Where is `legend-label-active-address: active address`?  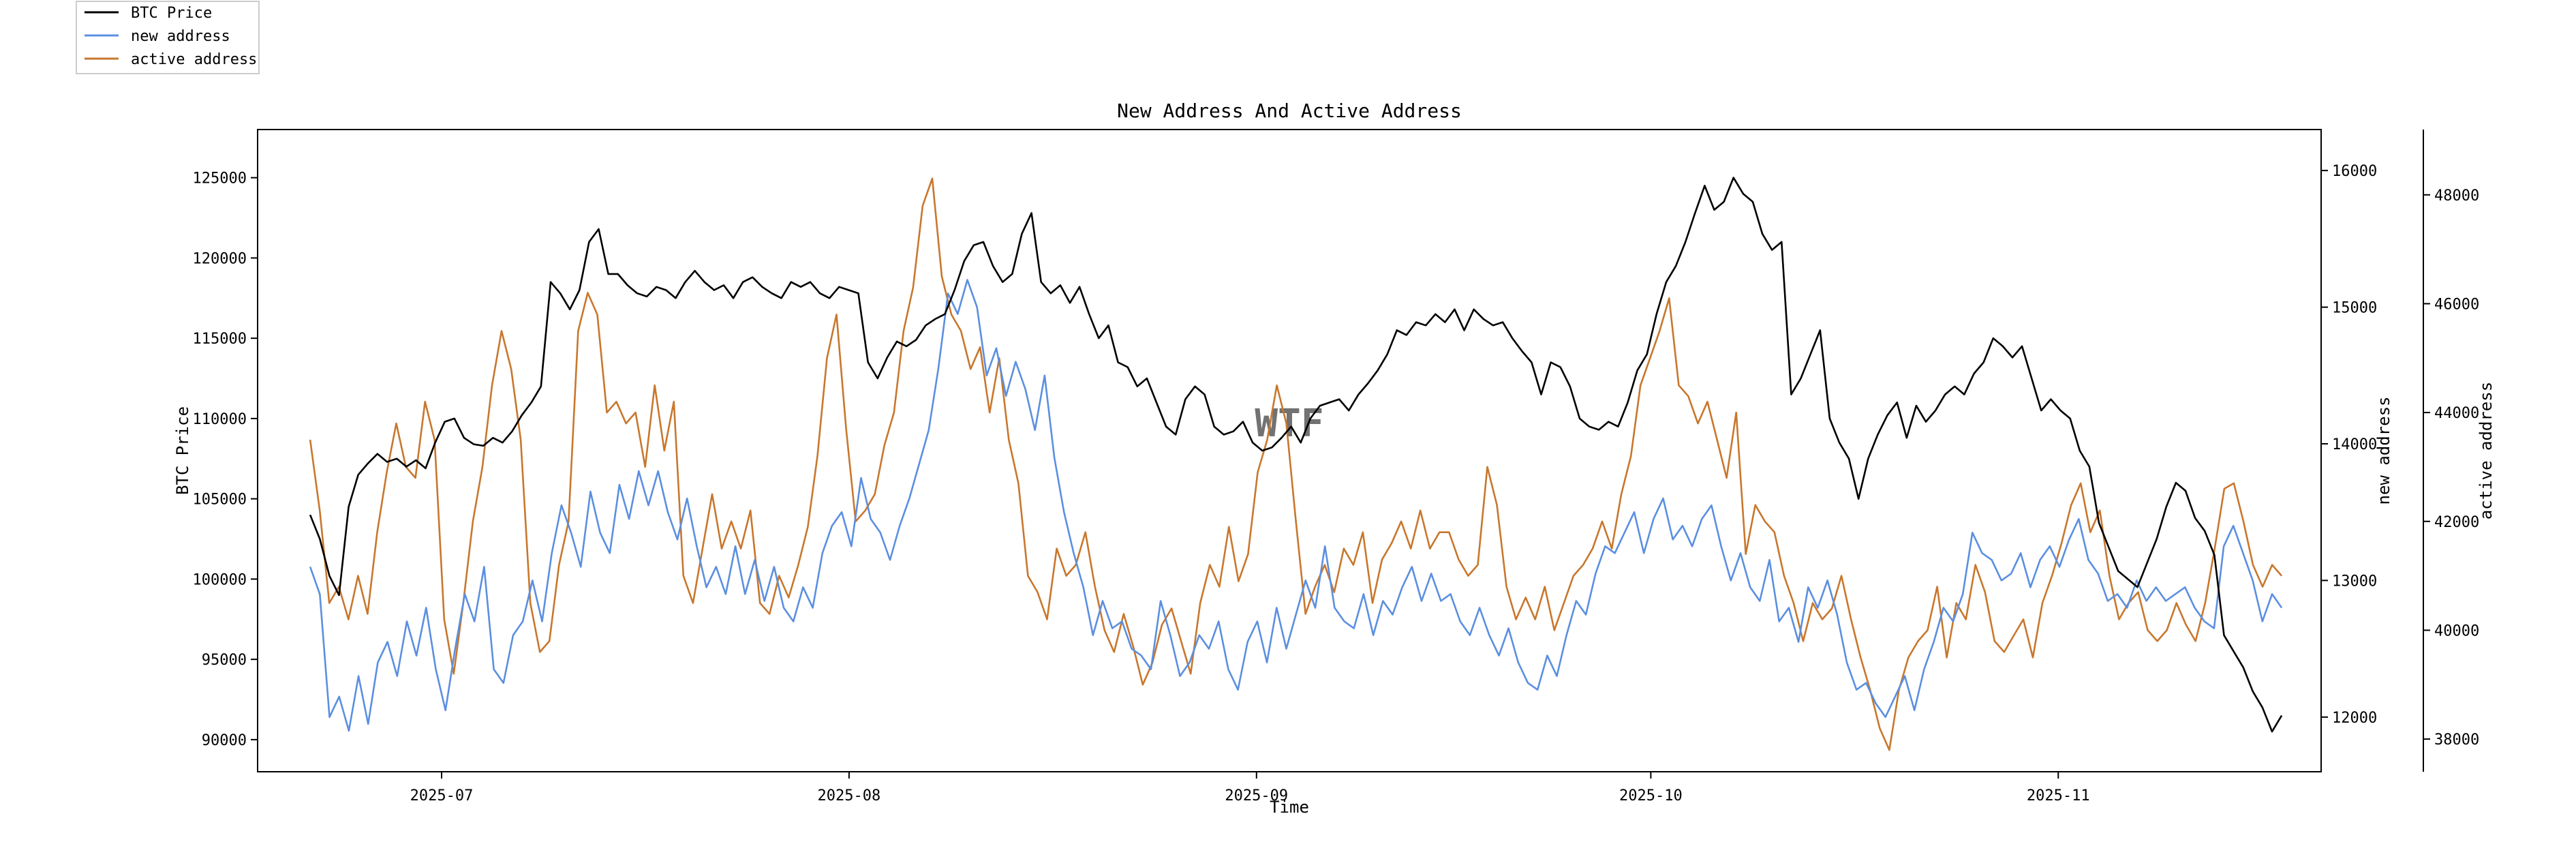 legend-label-active-address: active address is located at coordinates (194, 59).